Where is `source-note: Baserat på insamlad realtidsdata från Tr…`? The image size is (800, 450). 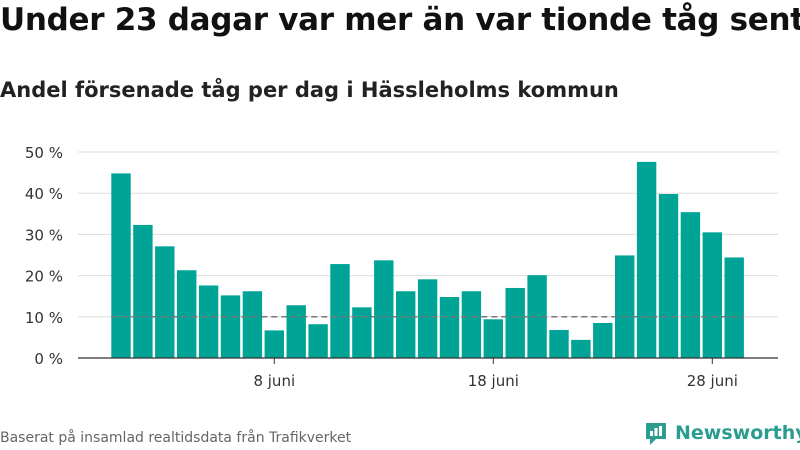 source-note: Baserat på insamlad realtidsdata från Tr… is located at coordinates (176, 438).